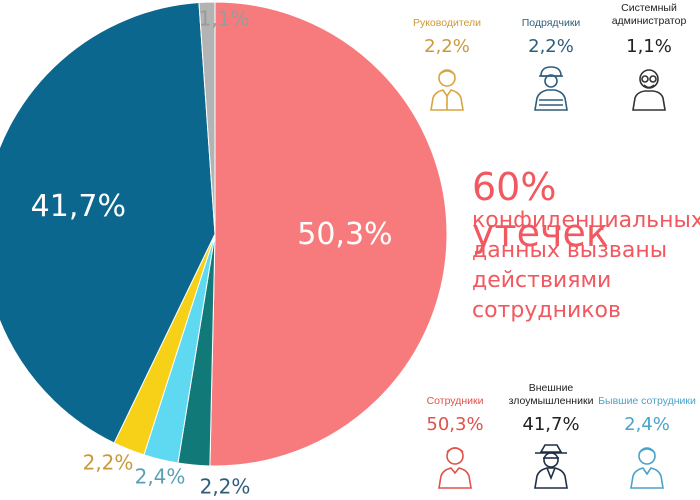 Image resolution: width=700 pixels, height=500 pixels. What do you see at coordinates (224, 19) in the screenshot?
I see `pie-slice-label: 1,1%` at bounding box center [224, 19].